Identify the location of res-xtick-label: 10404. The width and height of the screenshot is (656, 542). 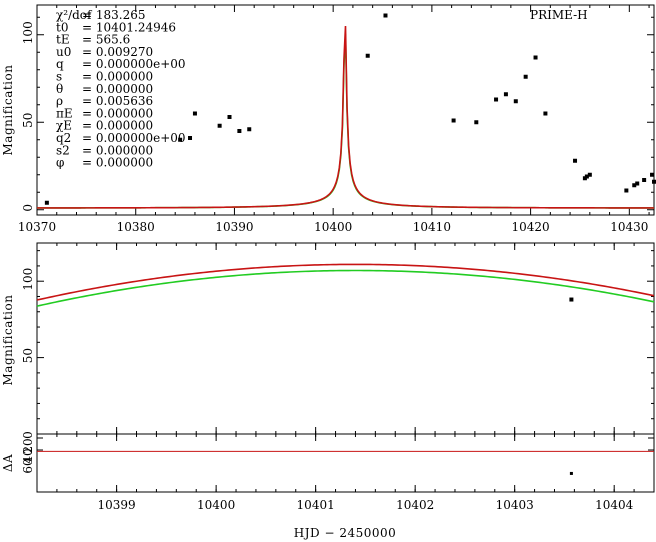
(614, 505).